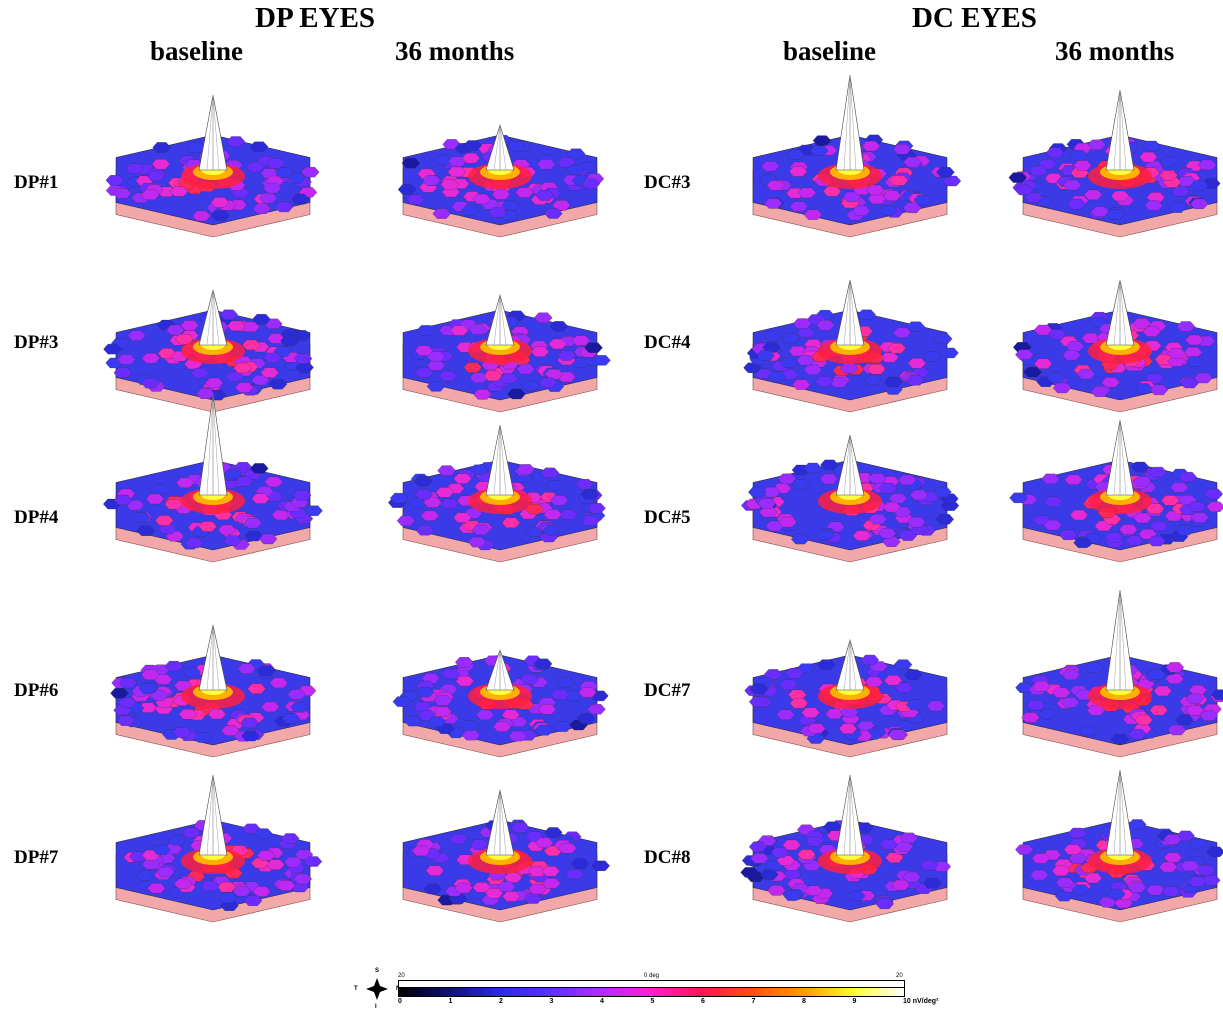 This screenshot has height=1010, width=1223. Describe the element at coordinates (400, 1001) in the screenshot. I see `scale-tick-label: 0` at that location.